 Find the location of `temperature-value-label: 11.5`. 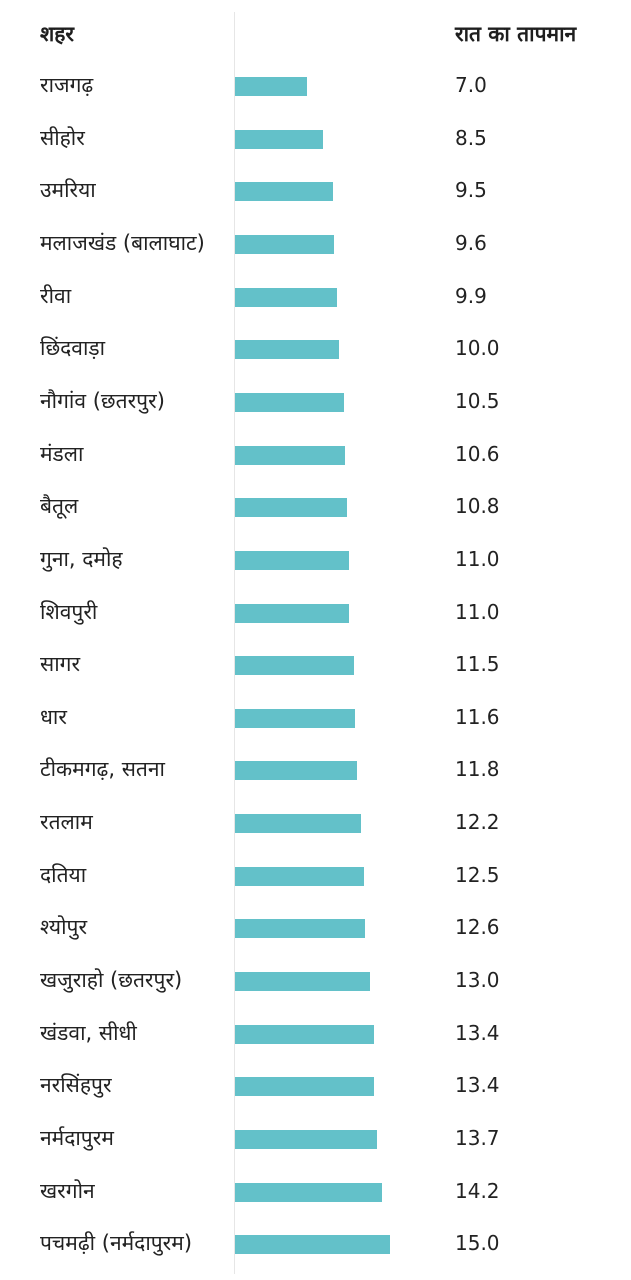

temperature-value-label: 11.5 is located at coordinates (477, 664).